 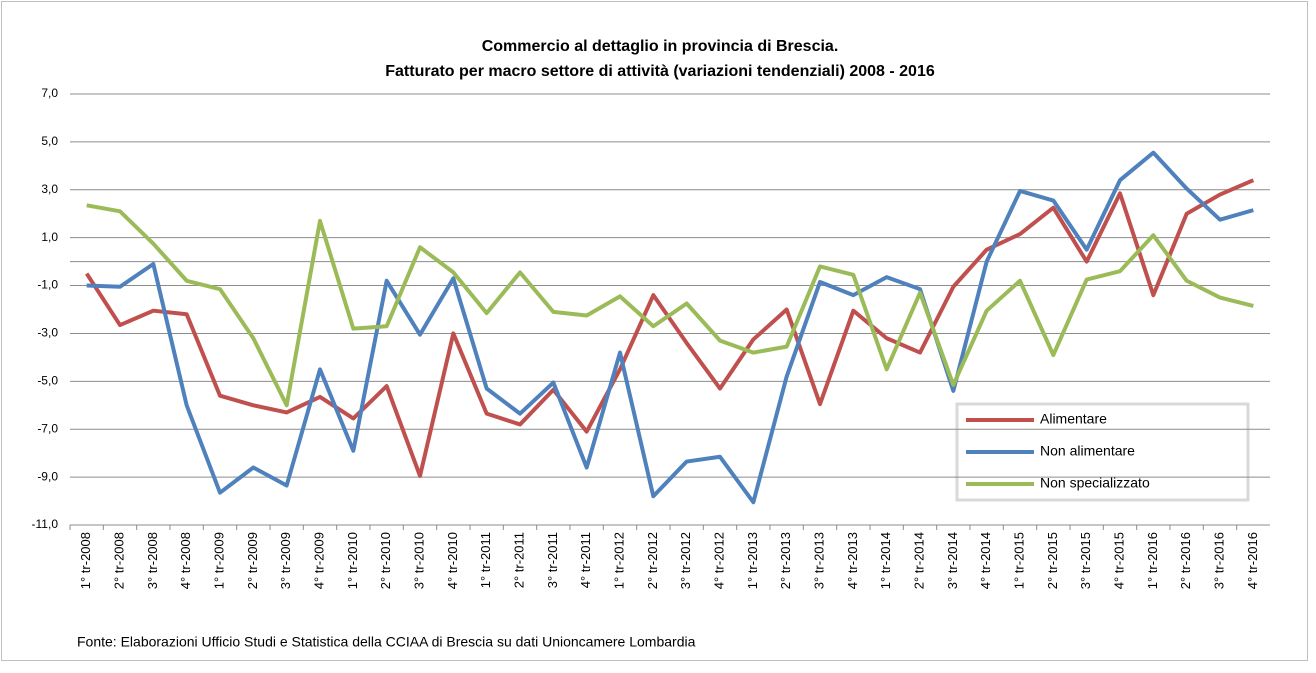 What do you see at coordinates (518, 560) in the screenshot?
I see `x-tick-label: 2° tr-2011` at bounding box center [518, 560].